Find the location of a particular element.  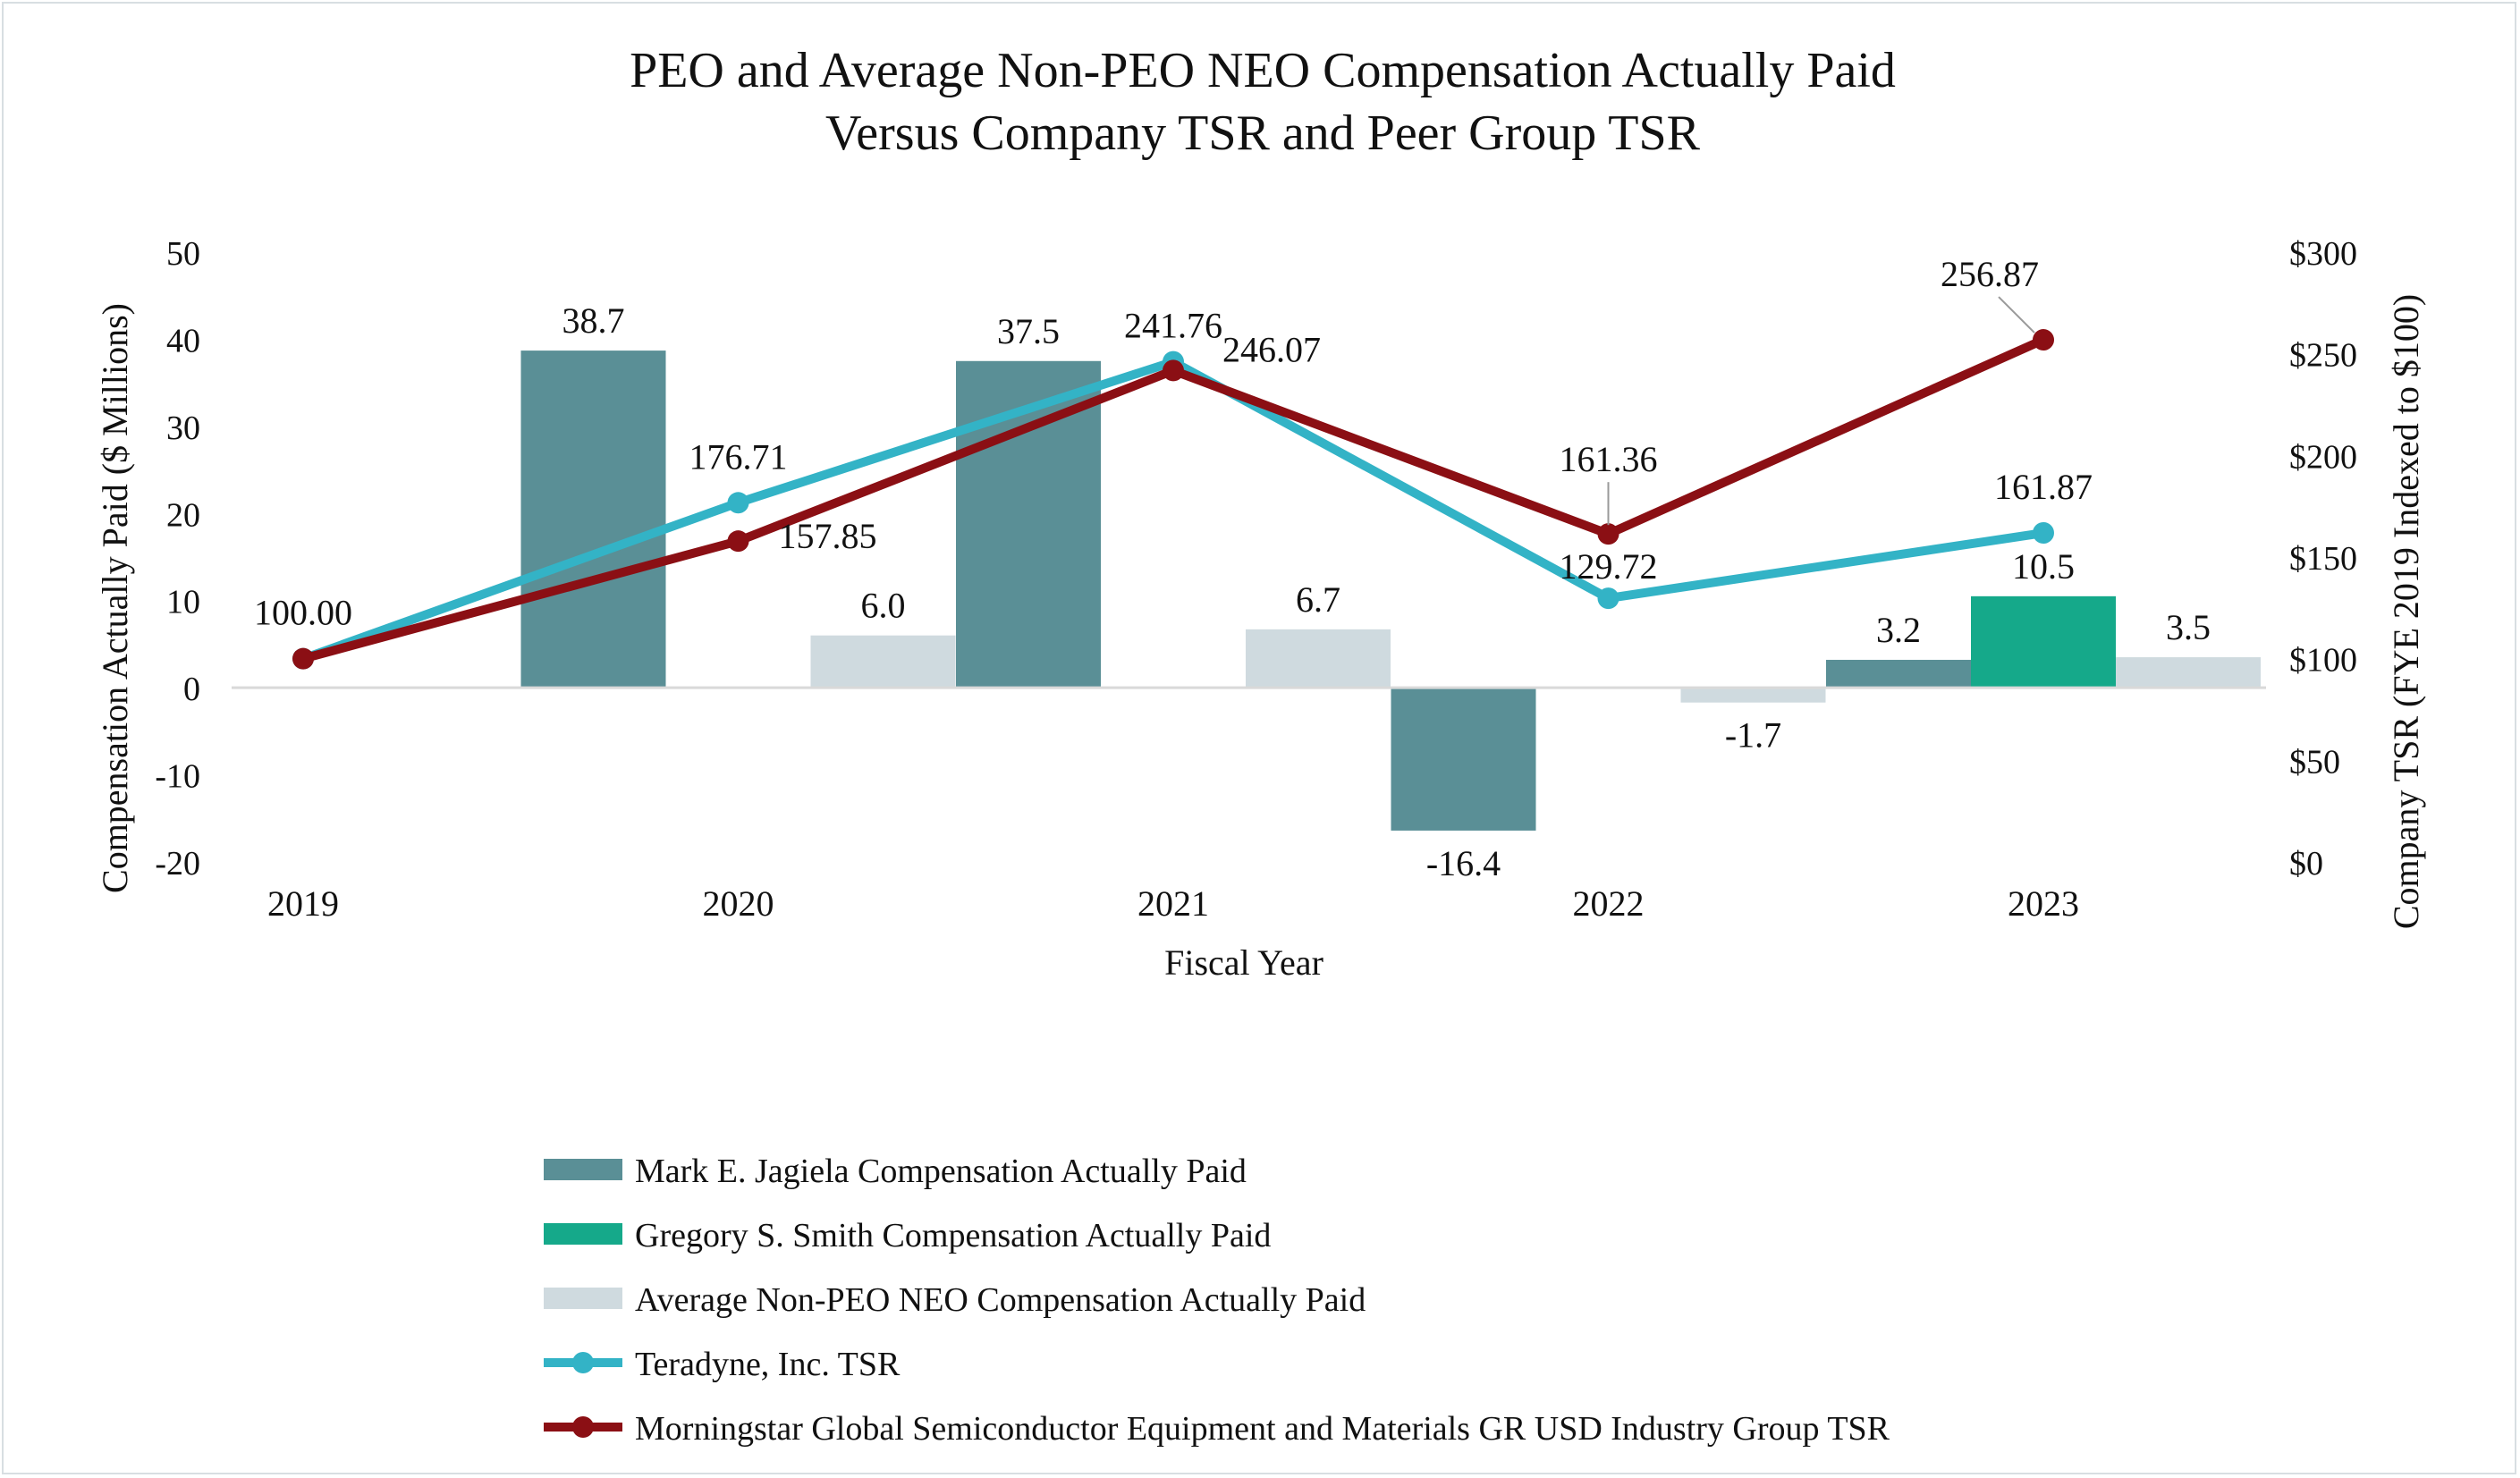

x-tick-label: 2021 is located at coordinates (1173, 903).